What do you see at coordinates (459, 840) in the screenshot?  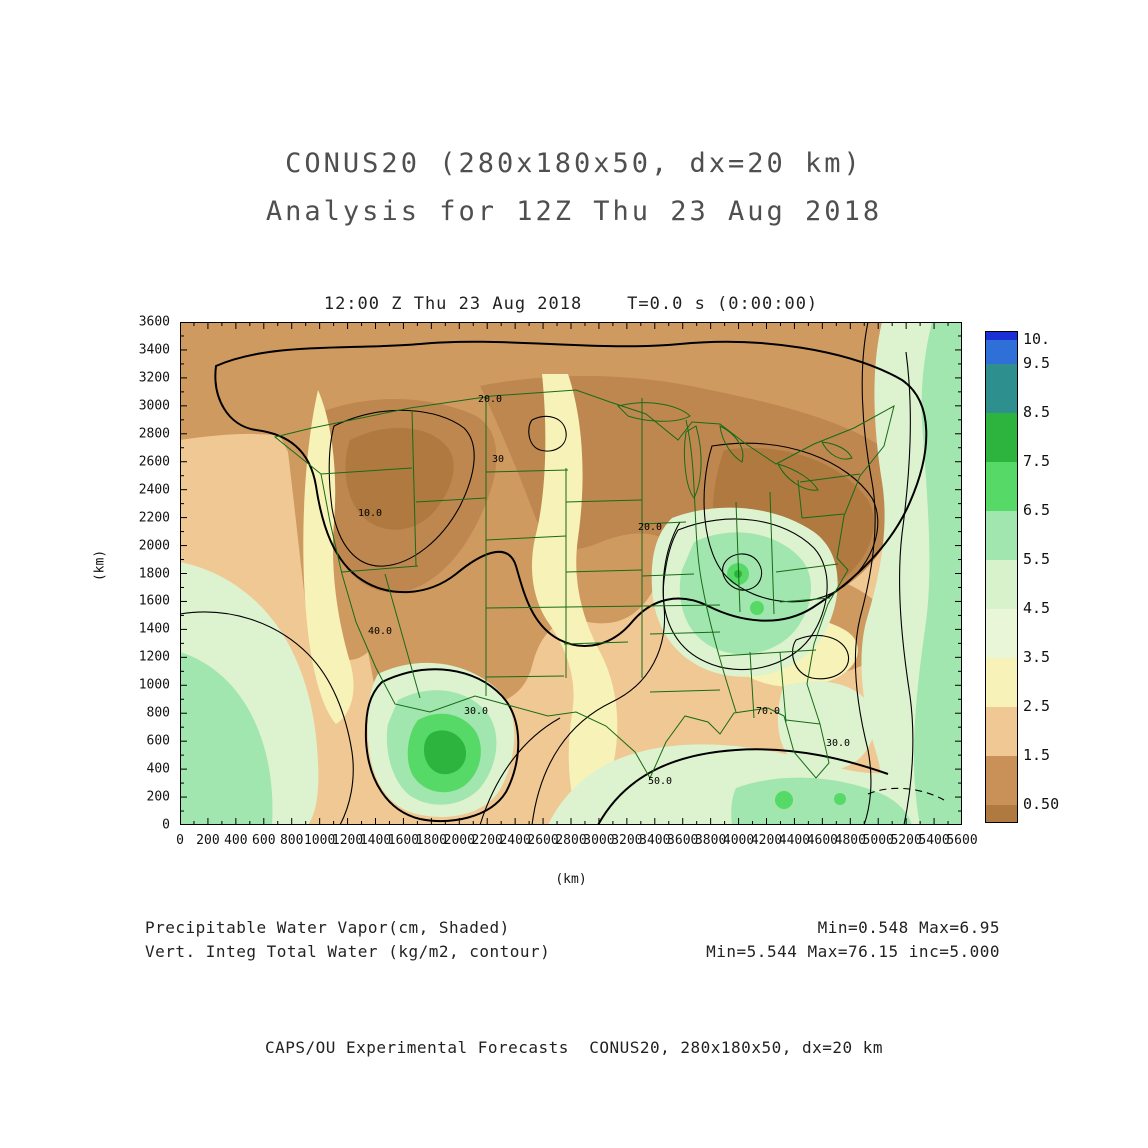 I see `x-tick-label: 2000` at bounding box center [459, 840].